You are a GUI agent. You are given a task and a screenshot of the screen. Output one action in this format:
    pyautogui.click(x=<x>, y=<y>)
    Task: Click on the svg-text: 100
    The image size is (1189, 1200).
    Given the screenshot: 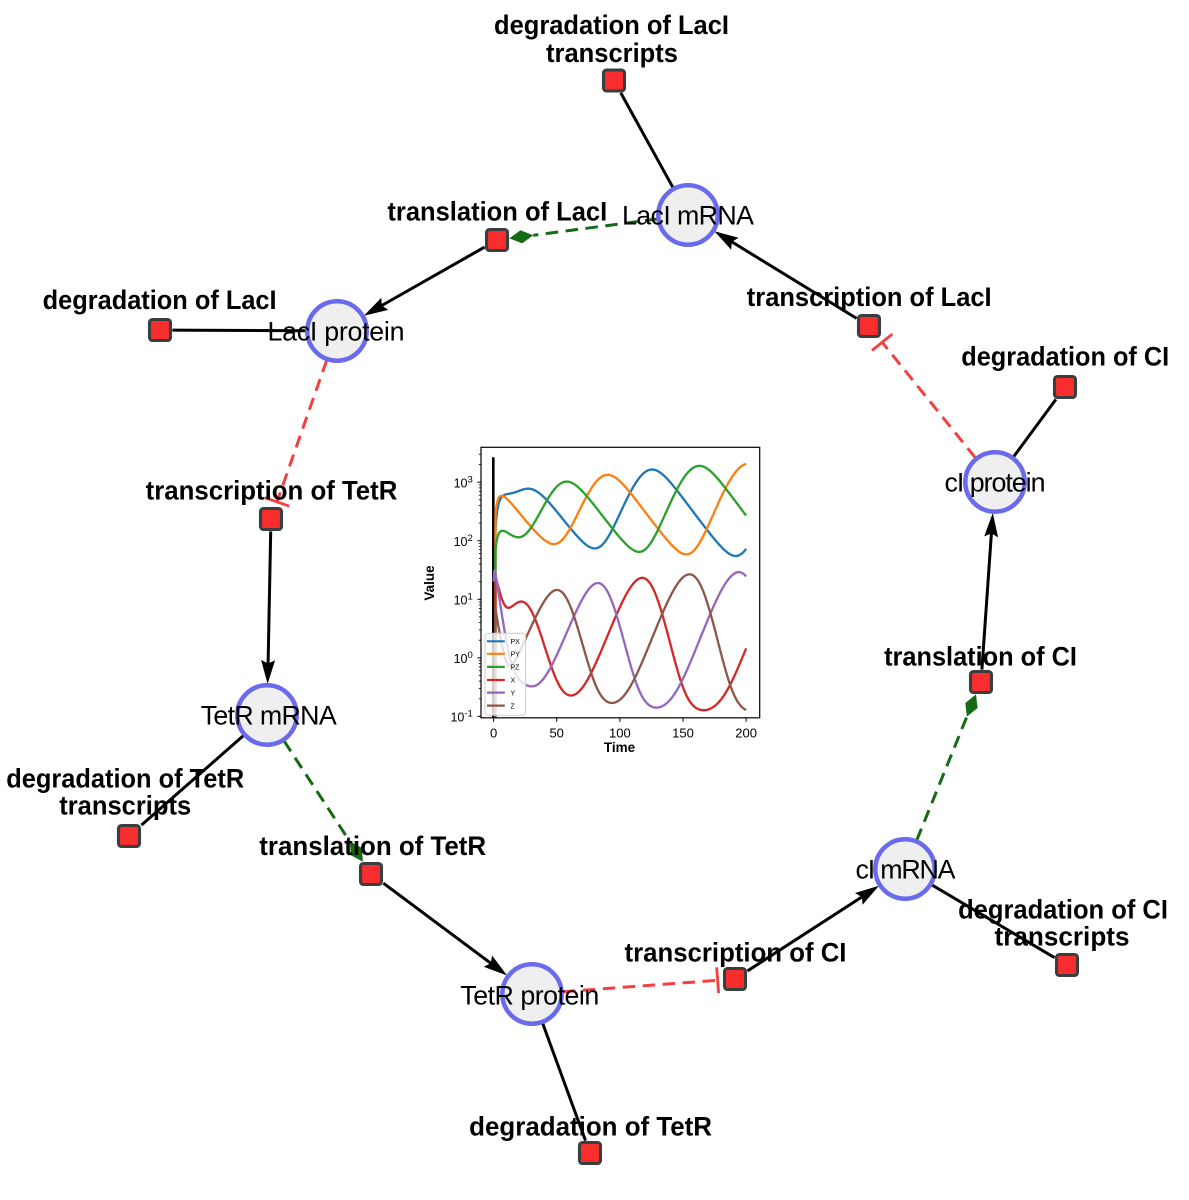 What is the action you would take?
    pyautogui.click(x=620, y=733)
    